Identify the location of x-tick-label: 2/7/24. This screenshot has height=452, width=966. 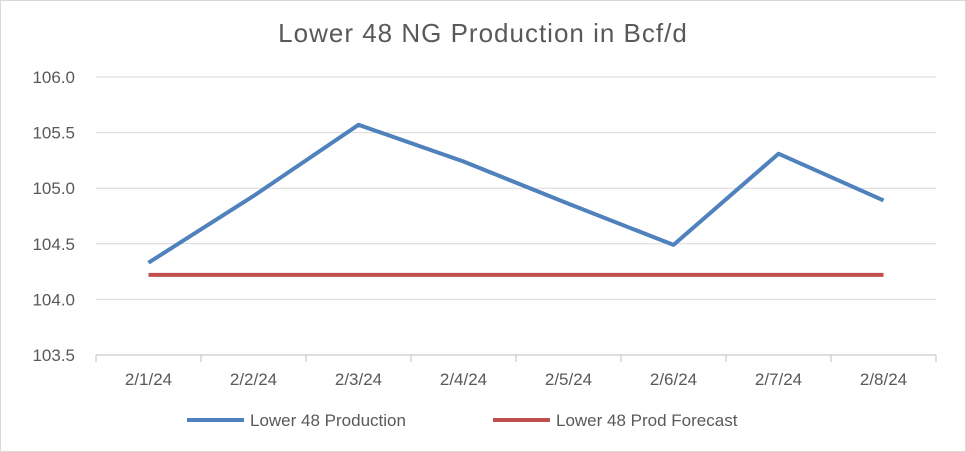
(778, 379).